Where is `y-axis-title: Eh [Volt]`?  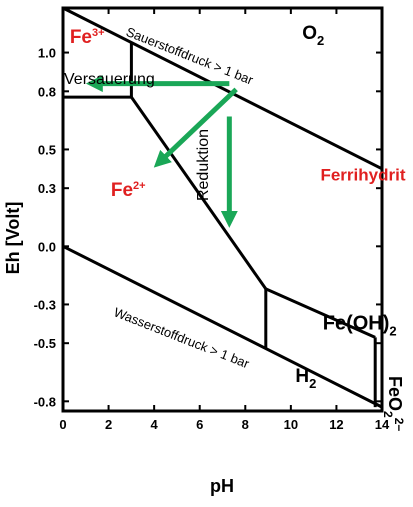
y-axis-title: Eh [Volt] is located at coordinates (13, 238).